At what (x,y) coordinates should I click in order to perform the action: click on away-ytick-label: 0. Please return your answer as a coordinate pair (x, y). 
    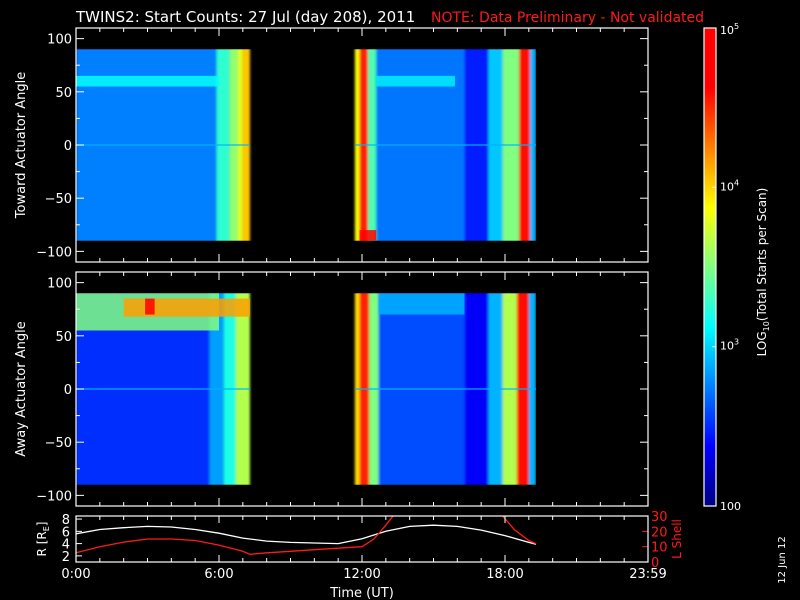
    Looking at the image, I should click on (68, 390).